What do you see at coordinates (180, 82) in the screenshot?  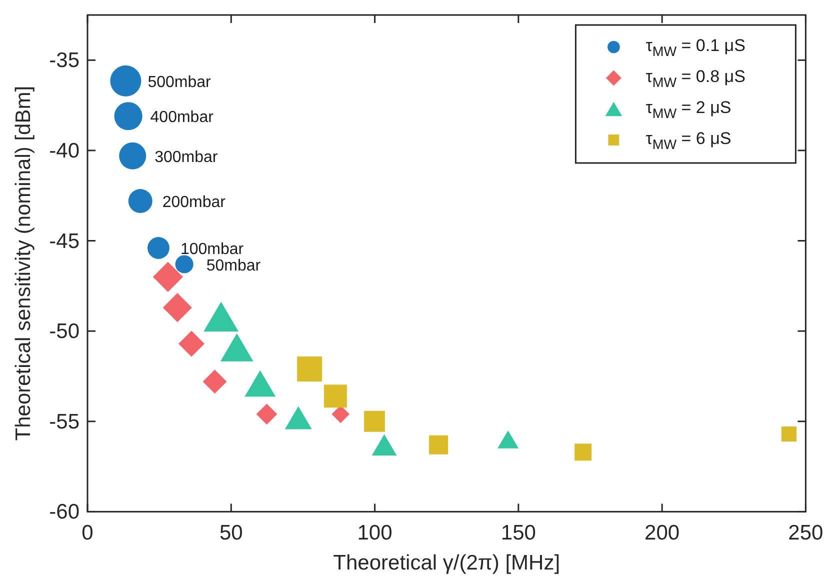 I see `annotation: 500mbar` at bounding box center [180, 82].